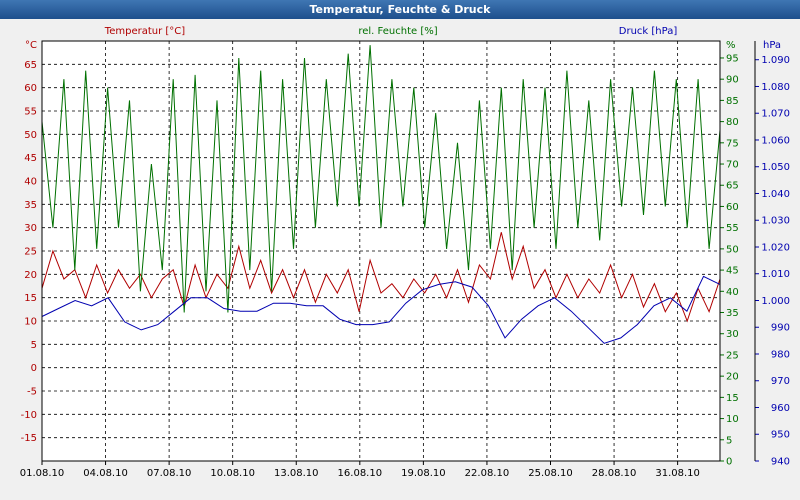  I want to click on x-tick-label: 01.08.10, so click(42, 473).